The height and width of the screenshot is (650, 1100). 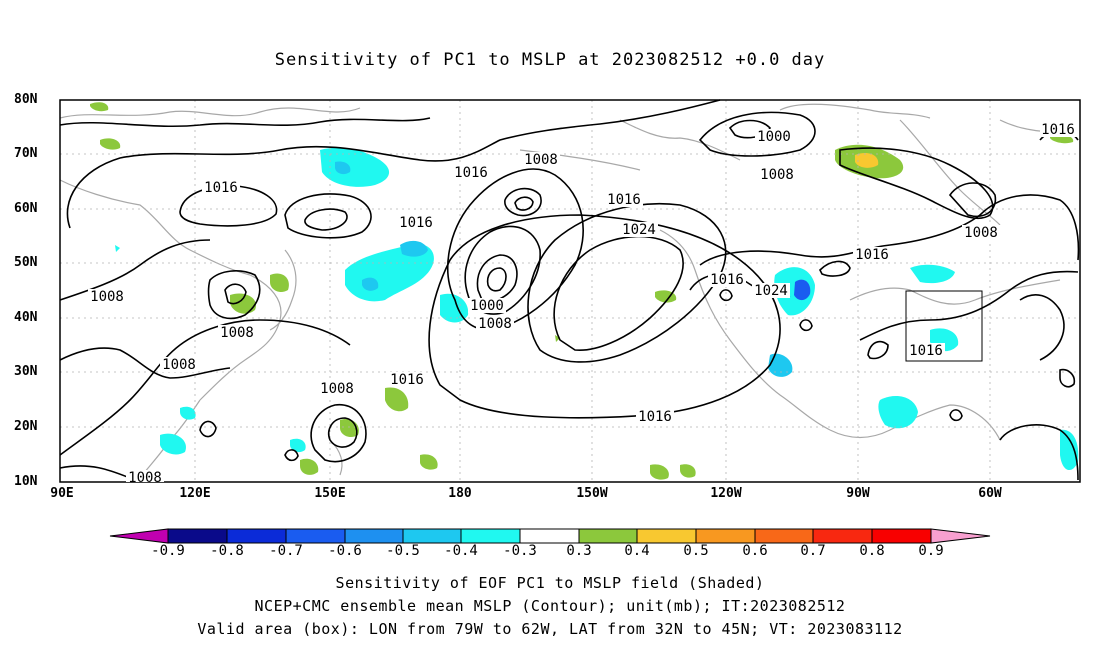 What do you see at coordinates (26, 153) in the screenshot?
I see `lat-label: 70N` at bounding box center [26, 153].